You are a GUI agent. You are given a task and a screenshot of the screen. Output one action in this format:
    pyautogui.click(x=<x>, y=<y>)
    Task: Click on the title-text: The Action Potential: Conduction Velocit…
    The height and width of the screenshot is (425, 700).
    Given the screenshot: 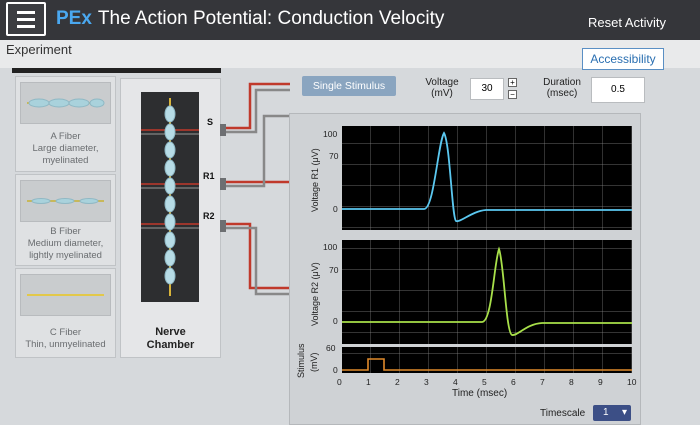 What is the action you would take?
    pyautogui.click(x=271, y=18)
    